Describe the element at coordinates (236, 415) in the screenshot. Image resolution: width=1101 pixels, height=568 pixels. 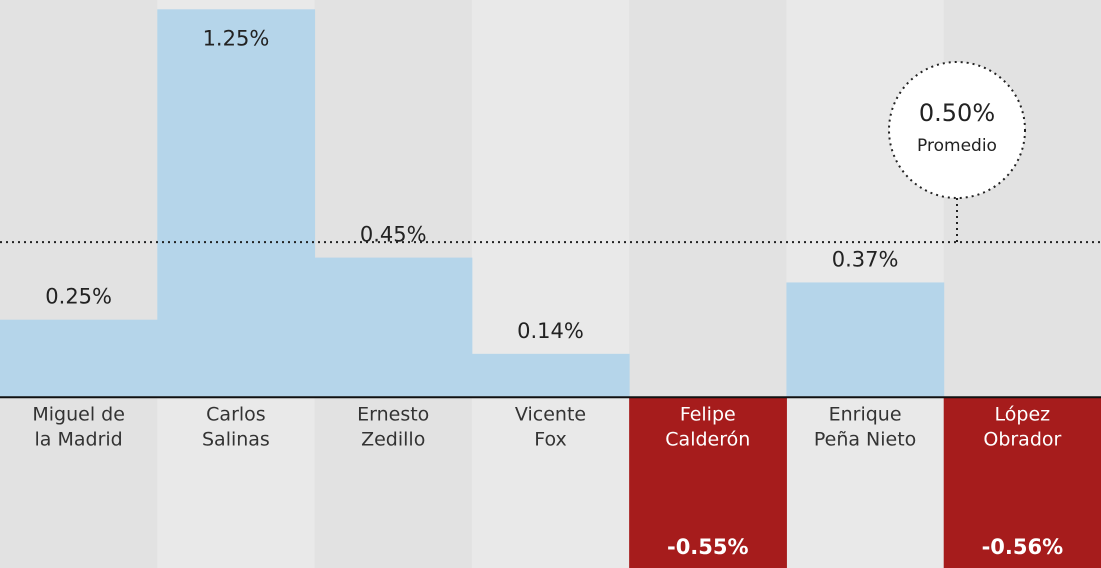
I see `x-tick-label: Carlos` at that location.